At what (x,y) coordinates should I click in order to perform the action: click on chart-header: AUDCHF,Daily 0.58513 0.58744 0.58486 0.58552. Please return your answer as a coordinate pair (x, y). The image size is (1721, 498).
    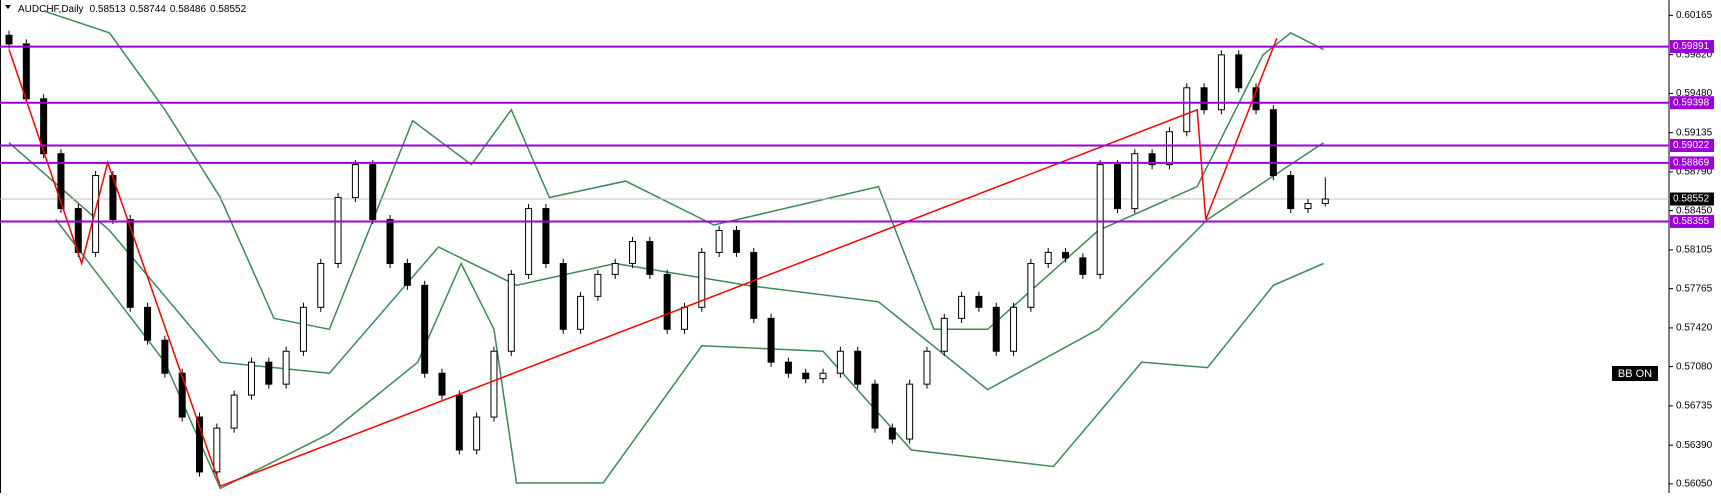
    Looking at the image, I should click on (132, 9).